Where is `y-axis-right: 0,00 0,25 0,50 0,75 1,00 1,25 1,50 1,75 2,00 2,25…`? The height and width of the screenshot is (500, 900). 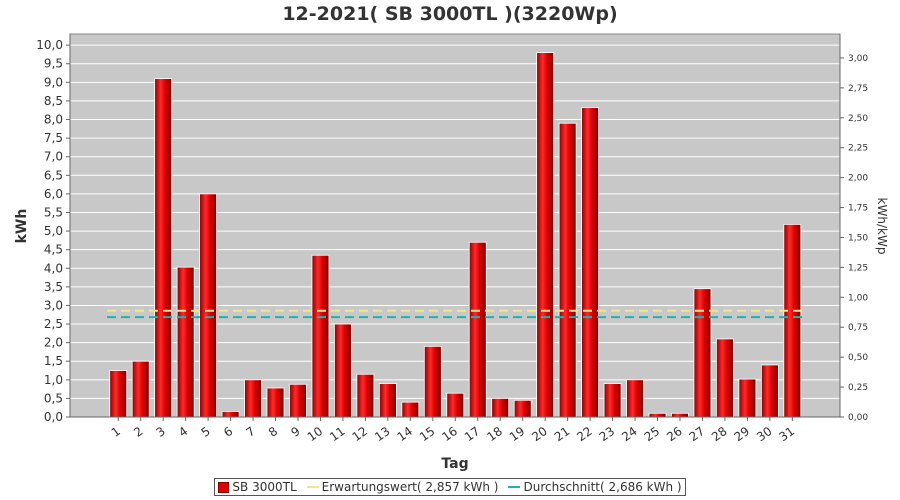 y-axis-right: 0,00 0,25 0,50 0,75 1,00 1,25 1,50 1,75 2,00 2,25… is located at coordinates (853, 228).